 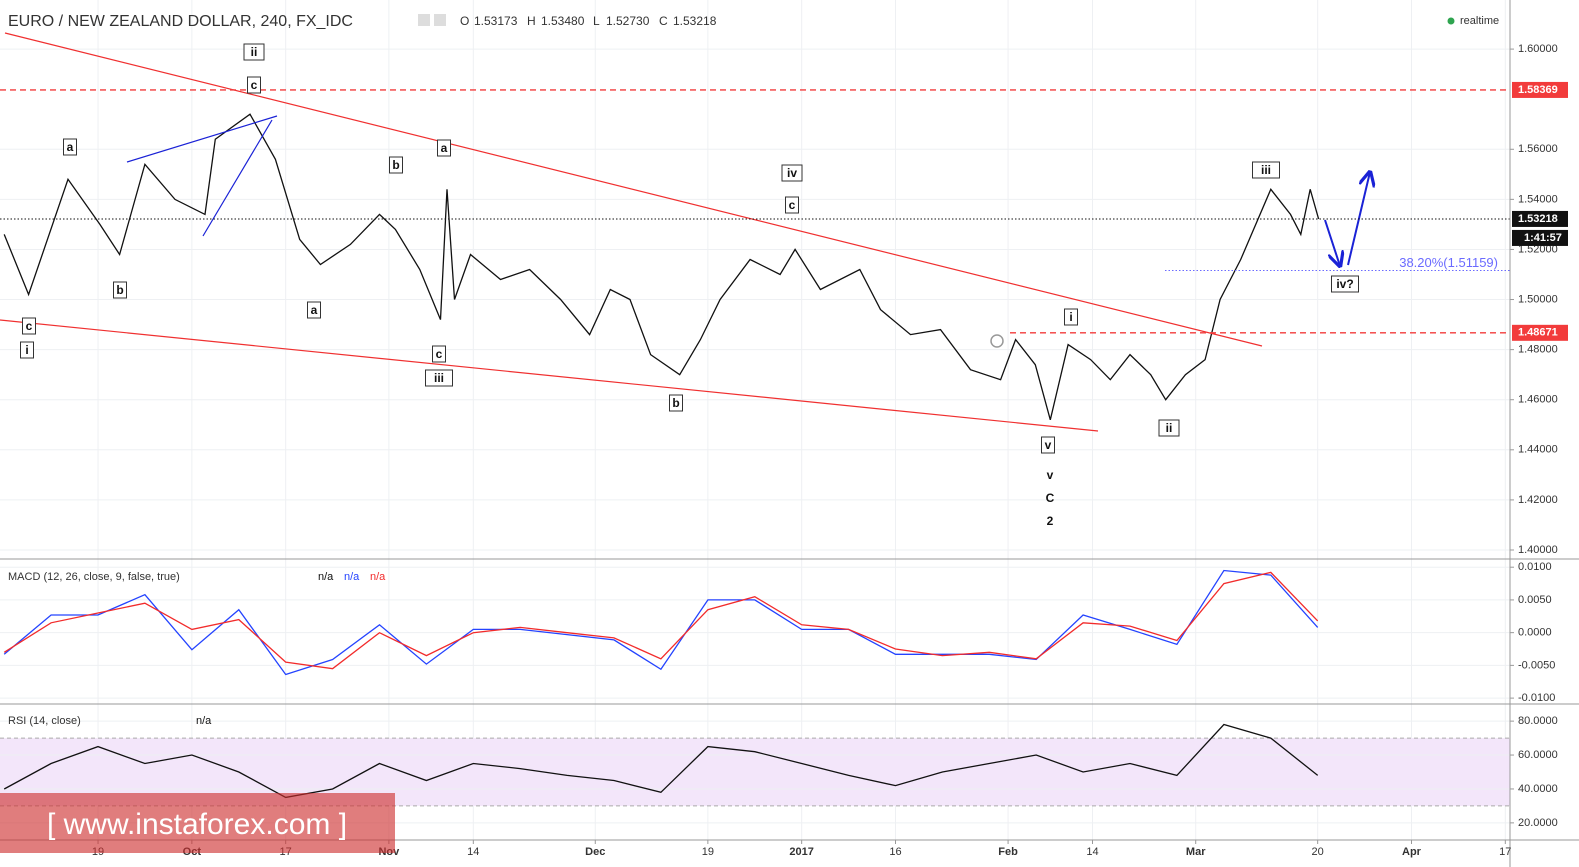 What do you see at coordinates (1008, 852) in the screenshot?
I see `x-tick-label: Feb` at bounding box center [1008, 852].